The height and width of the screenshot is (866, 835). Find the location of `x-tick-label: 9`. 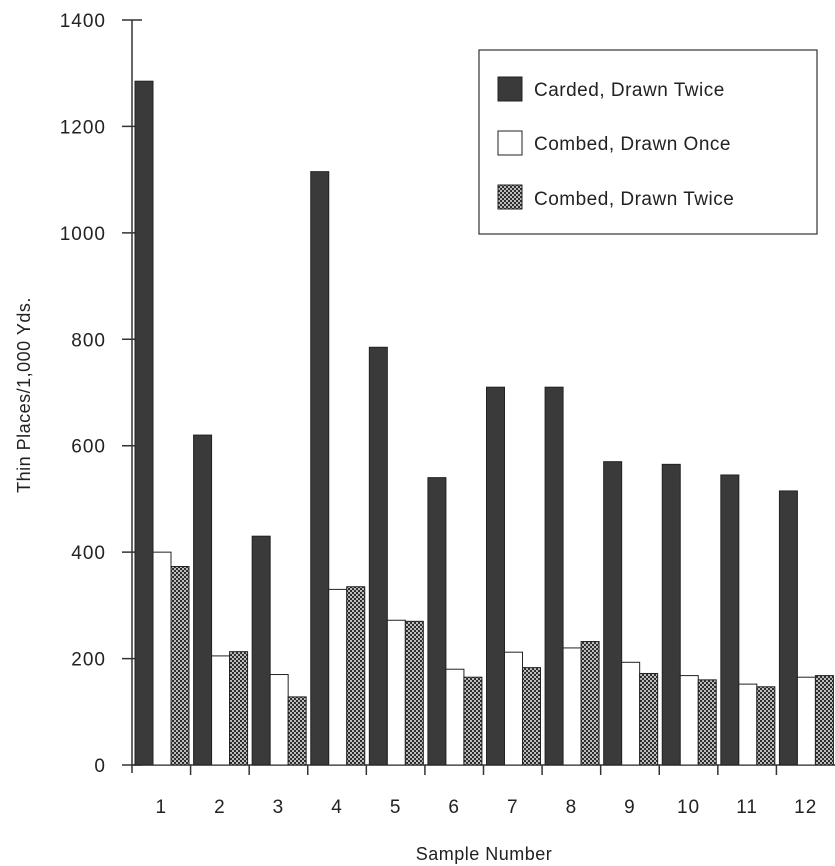

x-tick-label: 9 is located at coordinates (630, 807).